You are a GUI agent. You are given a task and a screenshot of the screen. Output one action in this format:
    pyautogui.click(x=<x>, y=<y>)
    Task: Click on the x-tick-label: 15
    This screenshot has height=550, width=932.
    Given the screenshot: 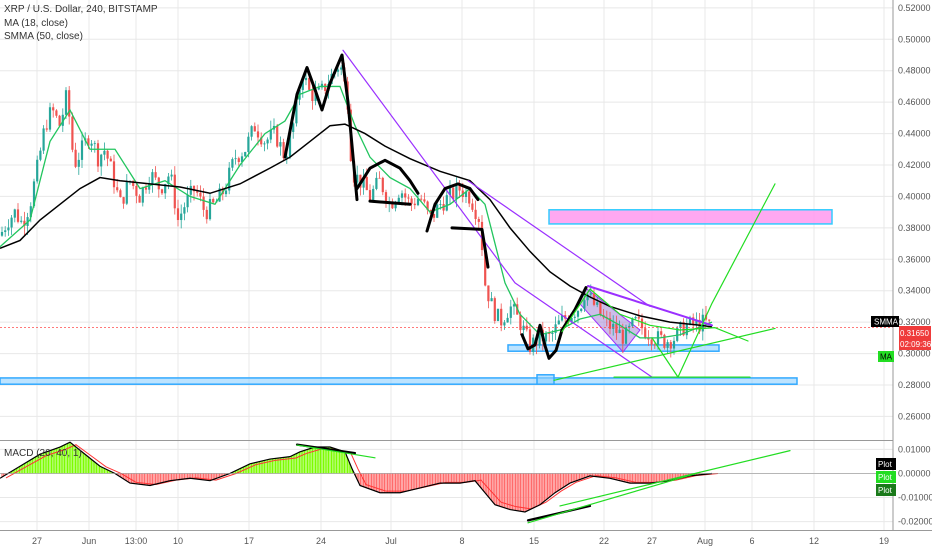 What is the action you would take?
    pyautogui.click(x=534, y=541)
    